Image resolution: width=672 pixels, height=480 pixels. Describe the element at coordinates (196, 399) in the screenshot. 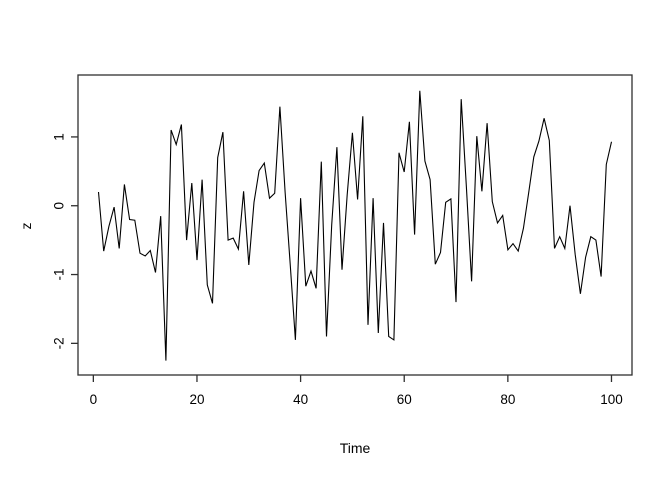

I see `x-tick-label: 20` at that location.